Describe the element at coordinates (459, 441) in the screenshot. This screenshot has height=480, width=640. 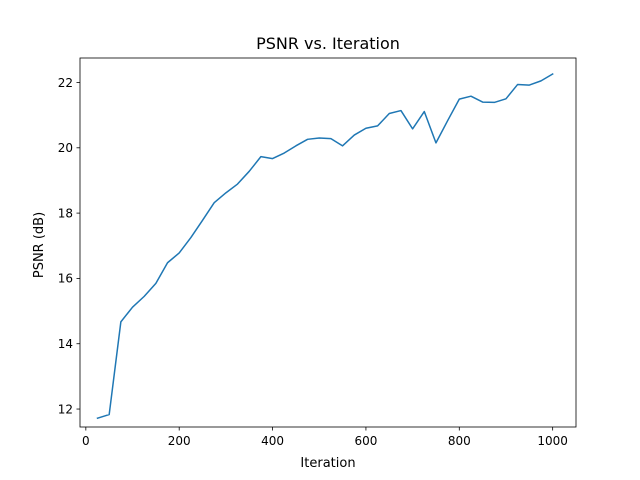
I see `x-tick-label: 800` at that location.